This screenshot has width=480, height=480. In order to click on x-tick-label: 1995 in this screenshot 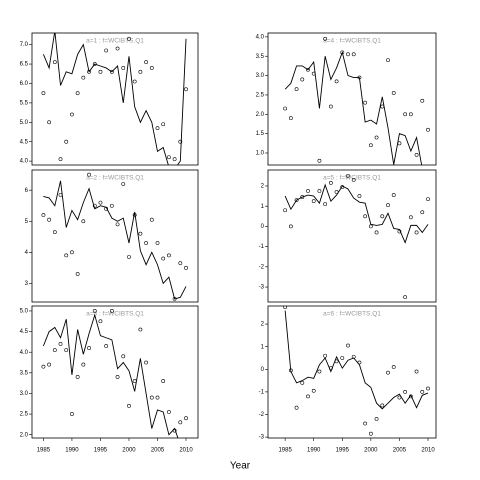, I will do `click(343, 451)`.